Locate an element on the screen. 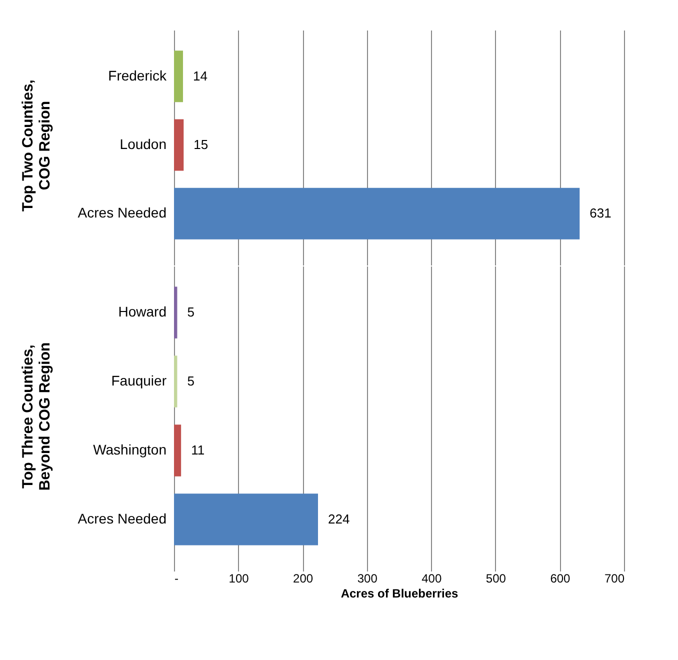 This screenshot has width=678, height=660. x-tick-label: 300 is located at coordinates (367, 579).